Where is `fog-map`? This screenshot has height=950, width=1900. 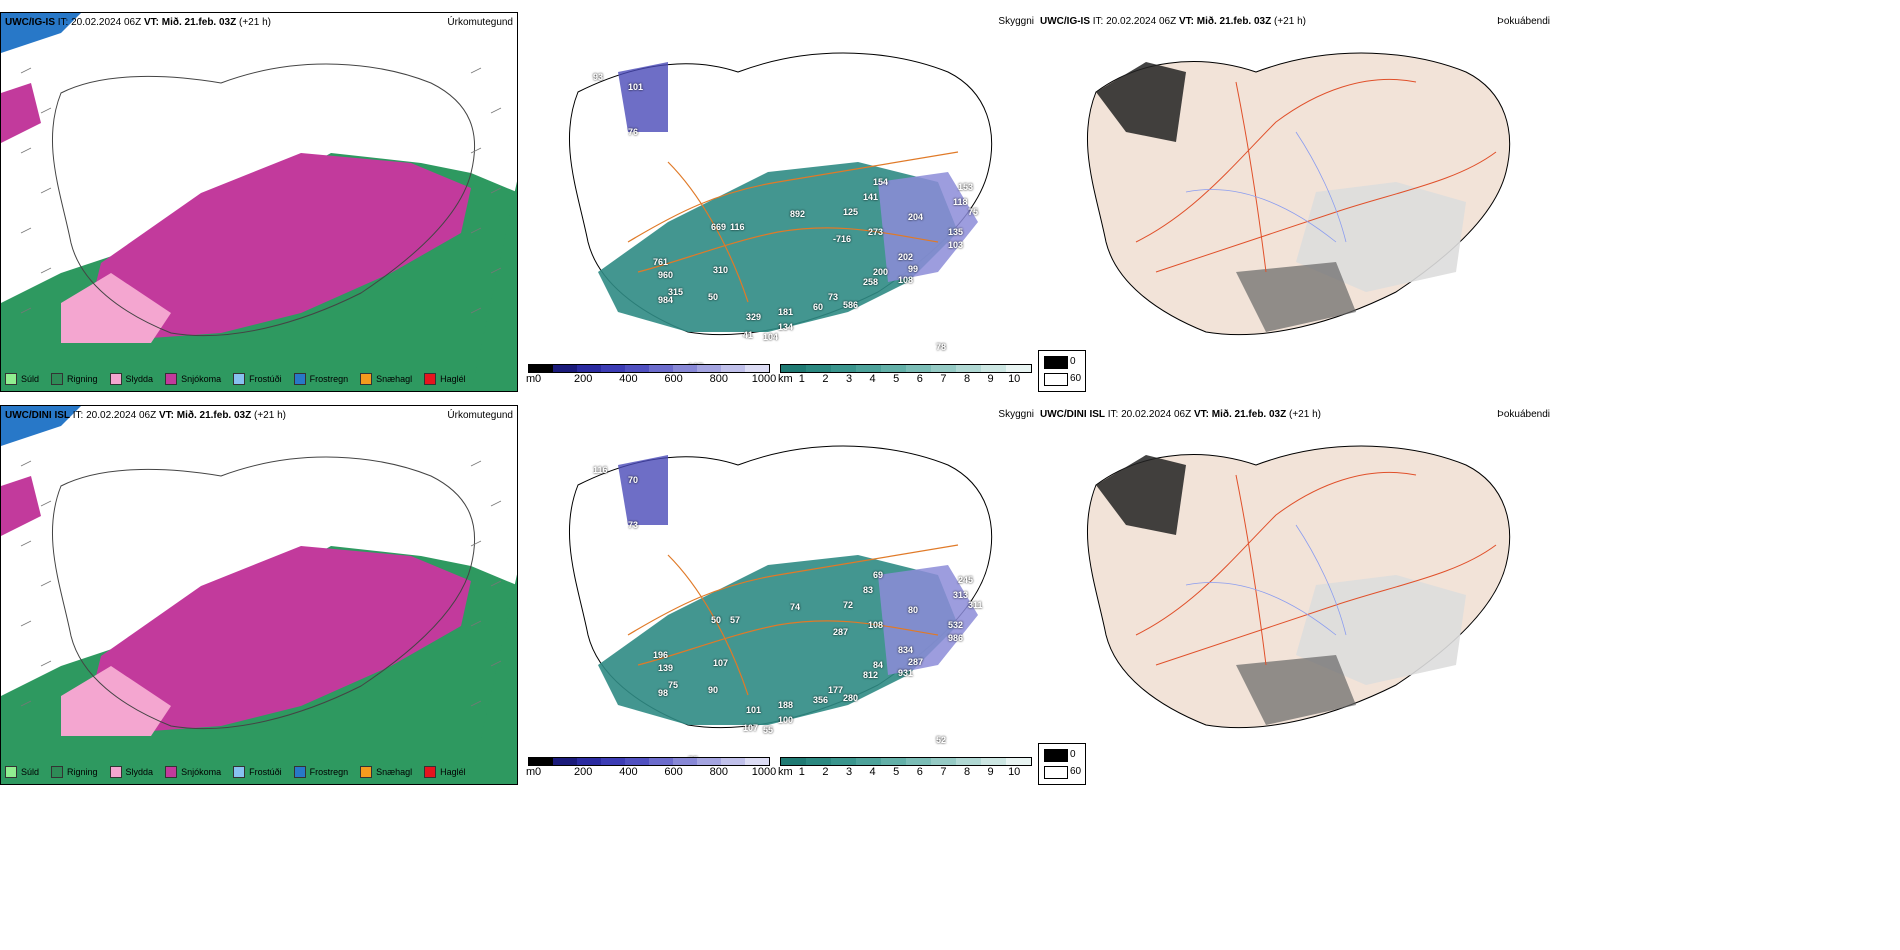 fog-map is located at coordinates (1298, 587).